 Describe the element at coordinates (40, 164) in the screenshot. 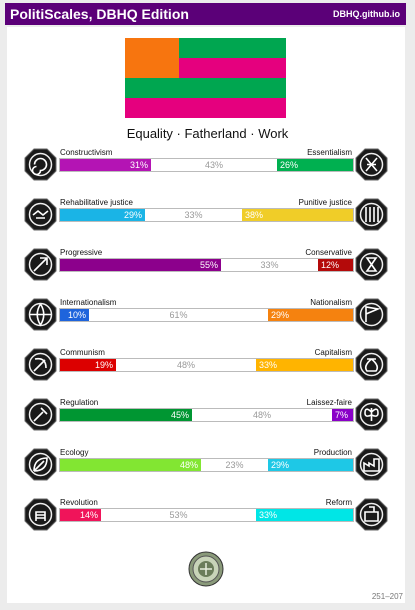

I see `swirl-icon` at that location.